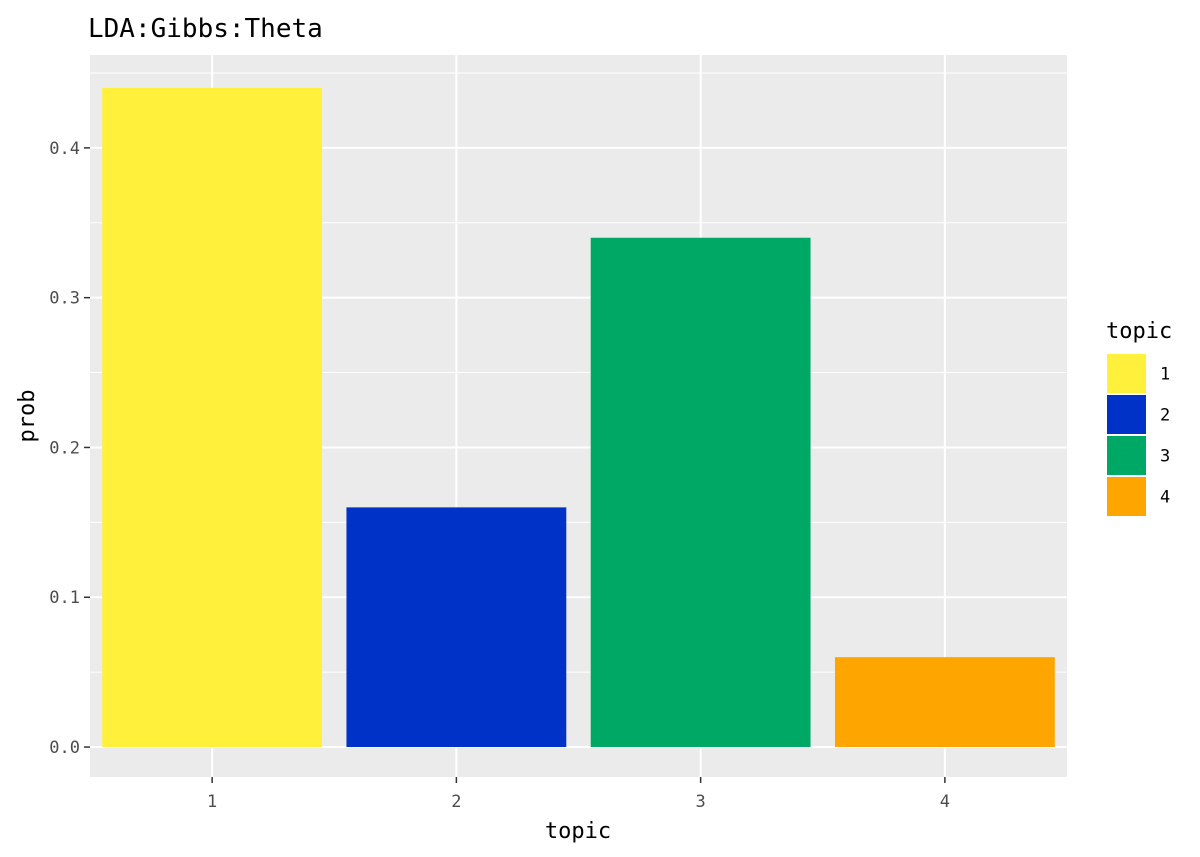  I want to click on legend-label: 2, so click(1165, 416).